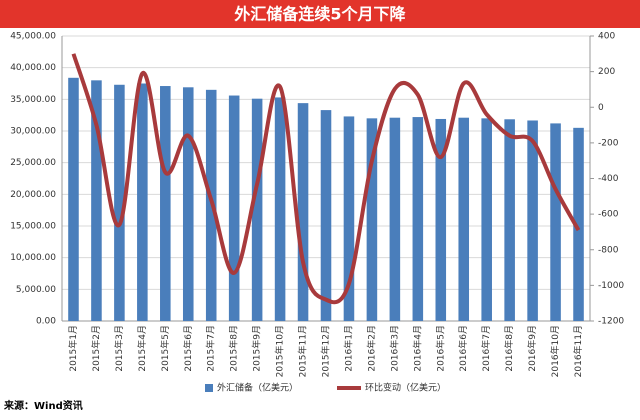 This screenshot has width=640, height=420. I want to click on y2-tick-label: -200, so click(608, 143).